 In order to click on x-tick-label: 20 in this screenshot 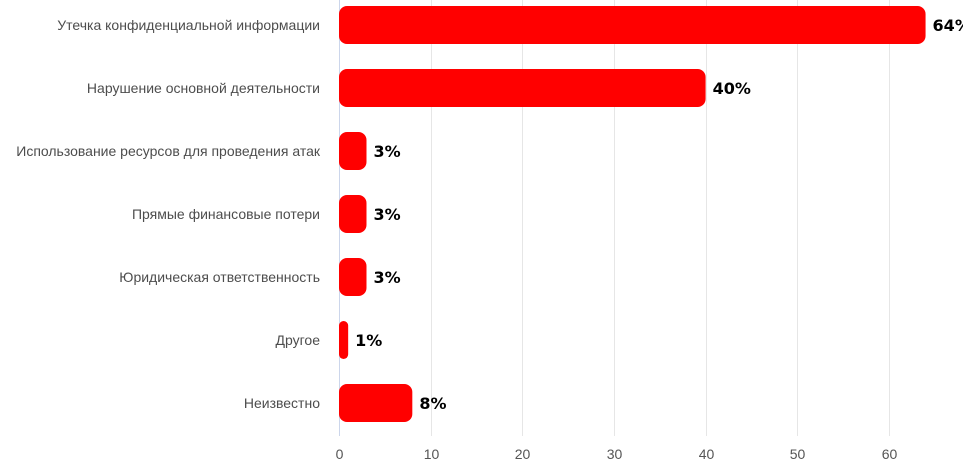, I will do `click(523, 454)`.